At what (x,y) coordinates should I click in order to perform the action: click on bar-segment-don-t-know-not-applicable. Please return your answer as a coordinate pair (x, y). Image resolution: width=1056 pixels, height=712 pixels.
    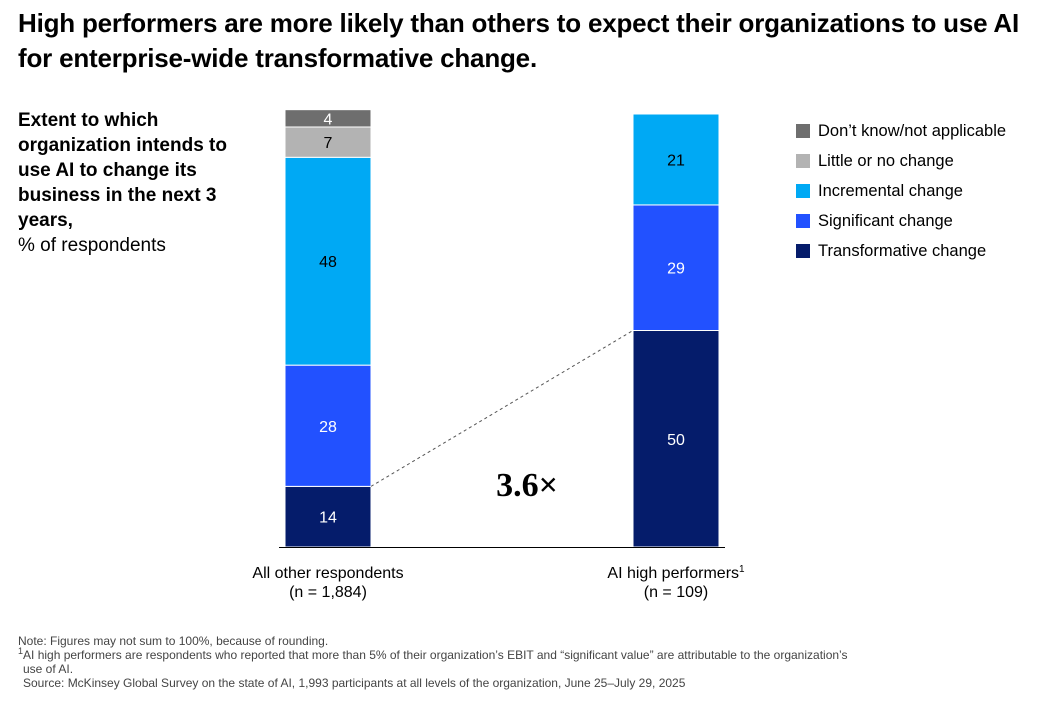
    Looking at the image, I should click on (328, 118).